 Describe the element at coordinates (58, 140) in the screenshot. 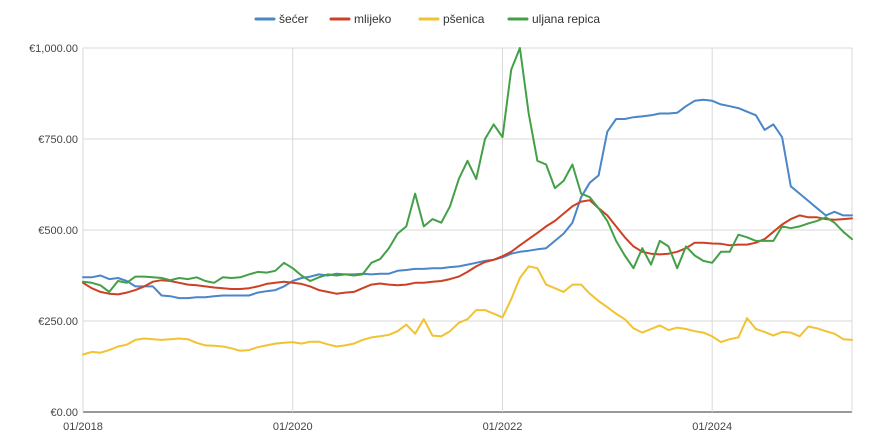

I see `y-tick-label: €750.00` at that location.